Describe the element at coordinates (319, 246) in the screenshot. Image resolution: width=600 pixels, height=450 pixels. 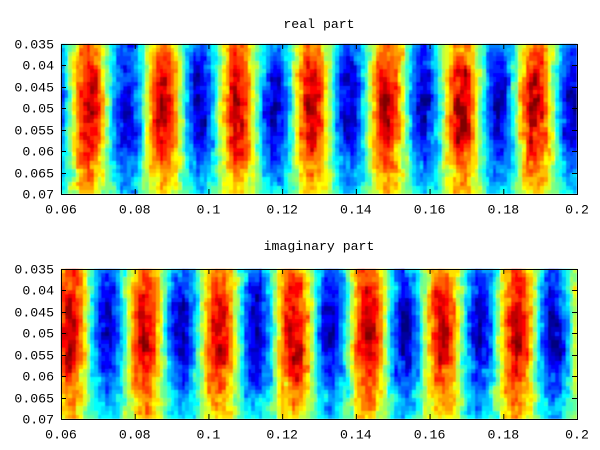
I see `svg-text: imaginary part` at that location.